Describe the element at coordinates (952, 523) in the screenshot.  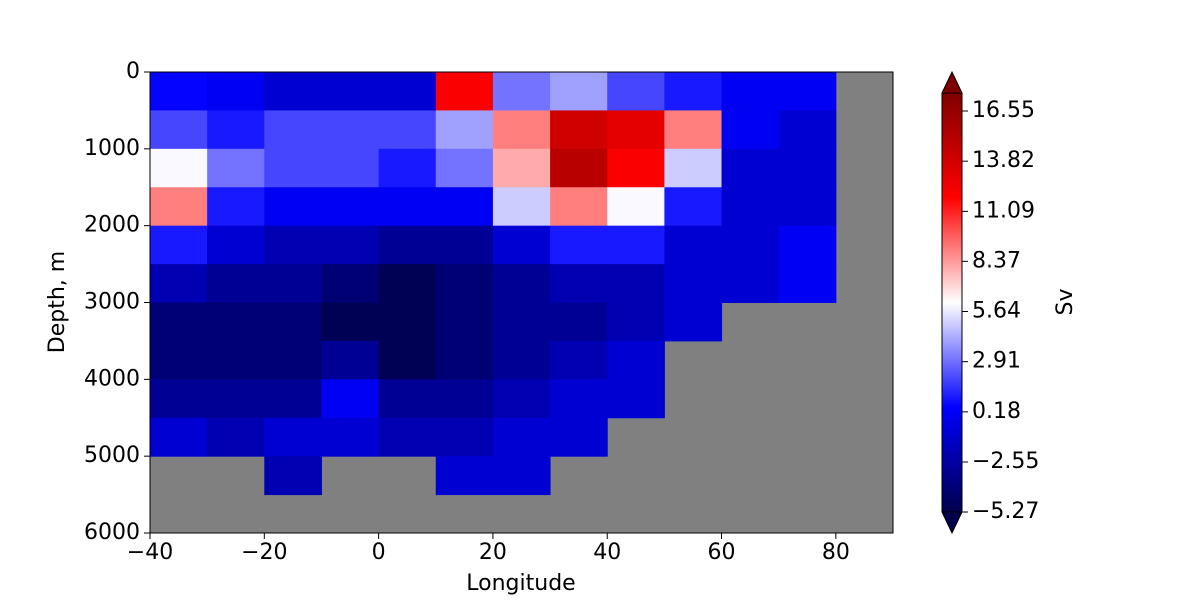
I see `colorbar-extend-min` at that location.